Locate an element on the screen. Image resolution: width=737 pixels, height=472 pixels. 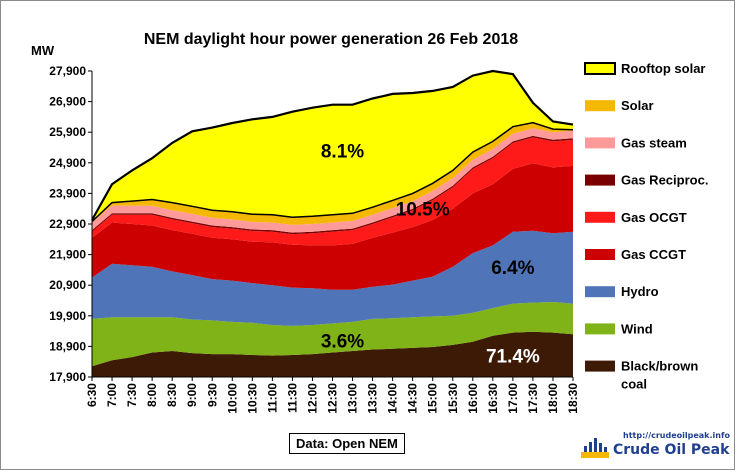
y-tick-label: 22,900 is located at coordinates (67, 224).